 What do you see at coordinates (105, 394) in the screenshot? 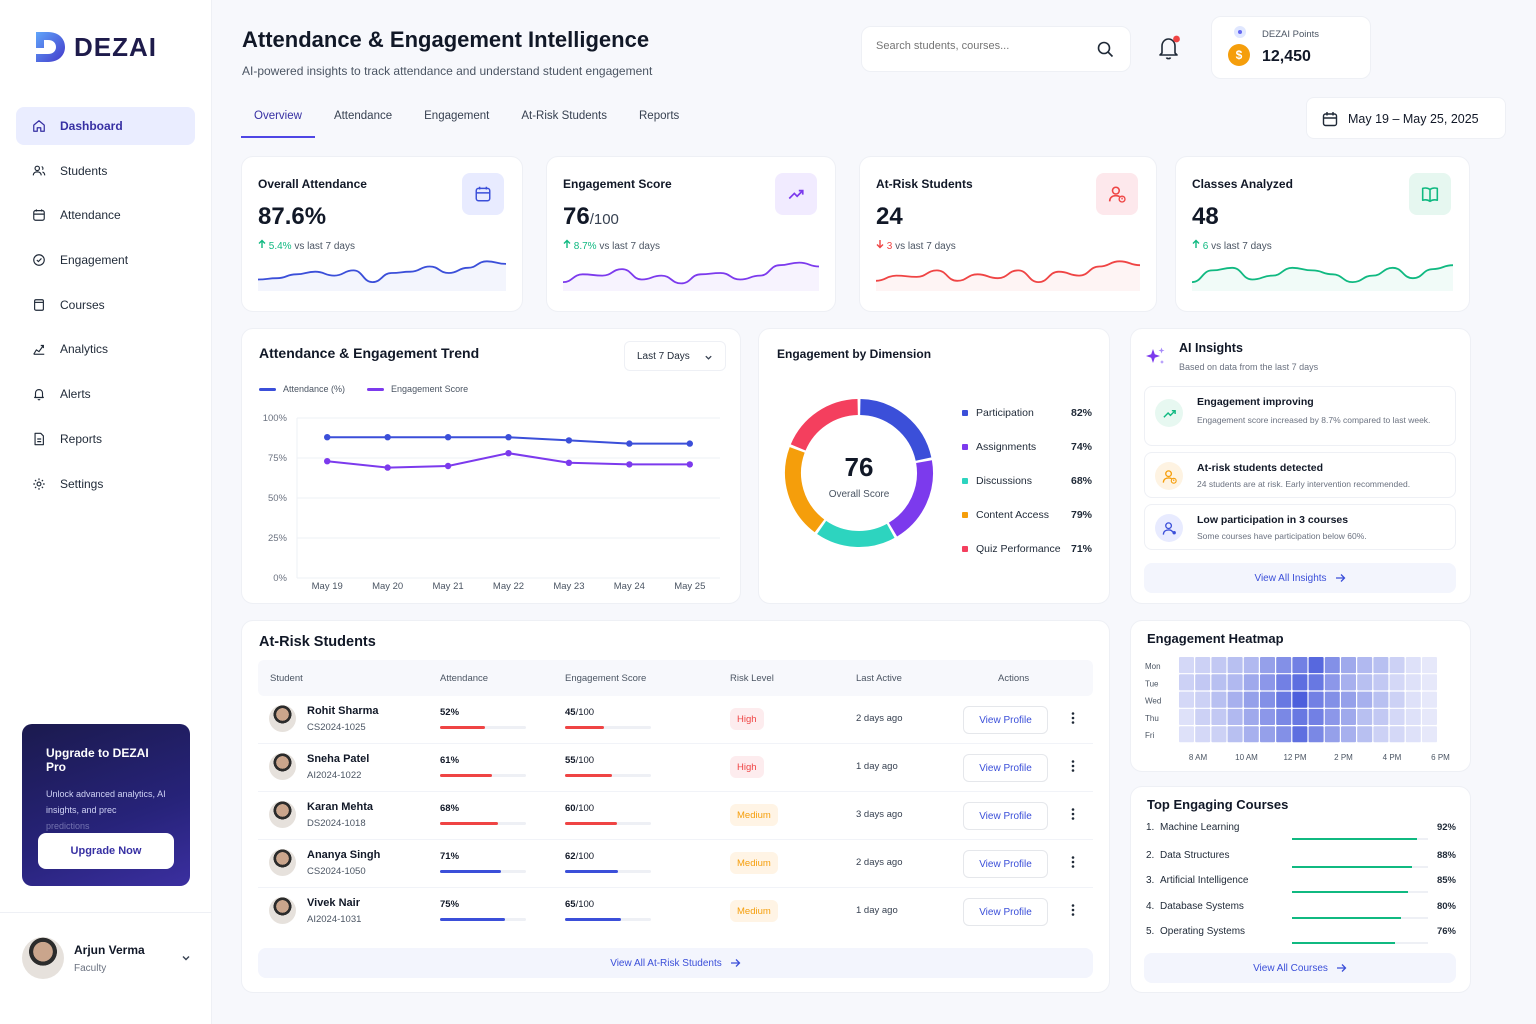
I see `sidebar-item-alerts: Alerts` at bounding box center [105, 394].